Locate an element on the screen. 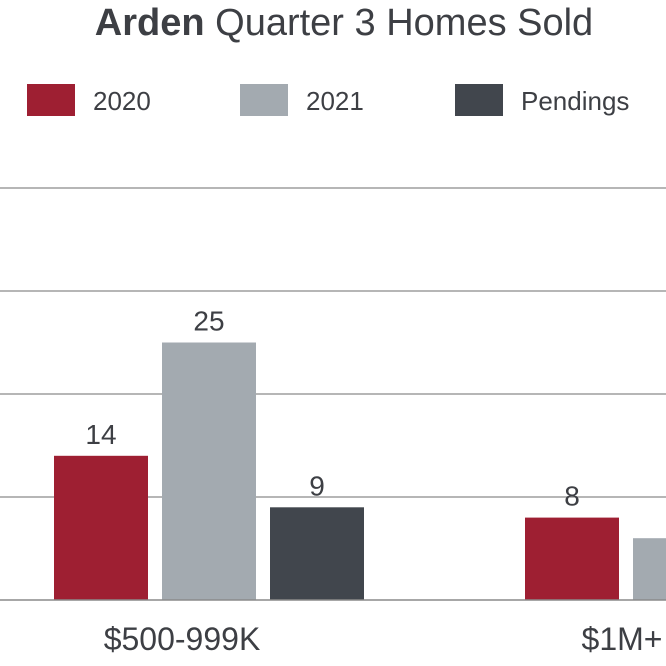 Image resolution: width=666 pixels, height=666 pixels. category-label: $1M+ is located at coordinates (622, 639).